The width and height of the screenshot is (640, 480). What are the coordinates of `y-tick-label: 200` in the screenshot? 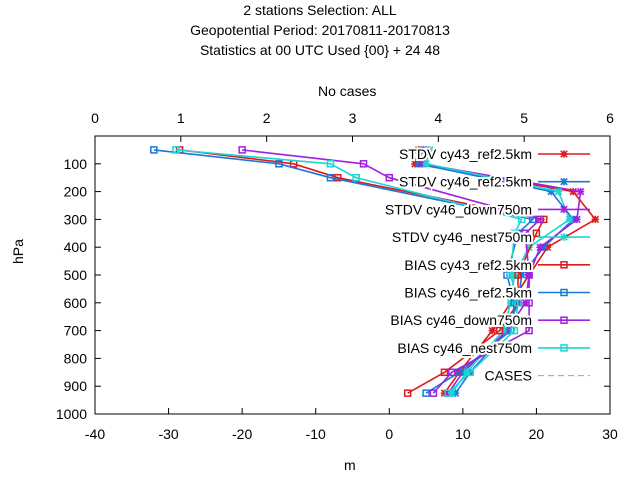 It's located at (76, 192).